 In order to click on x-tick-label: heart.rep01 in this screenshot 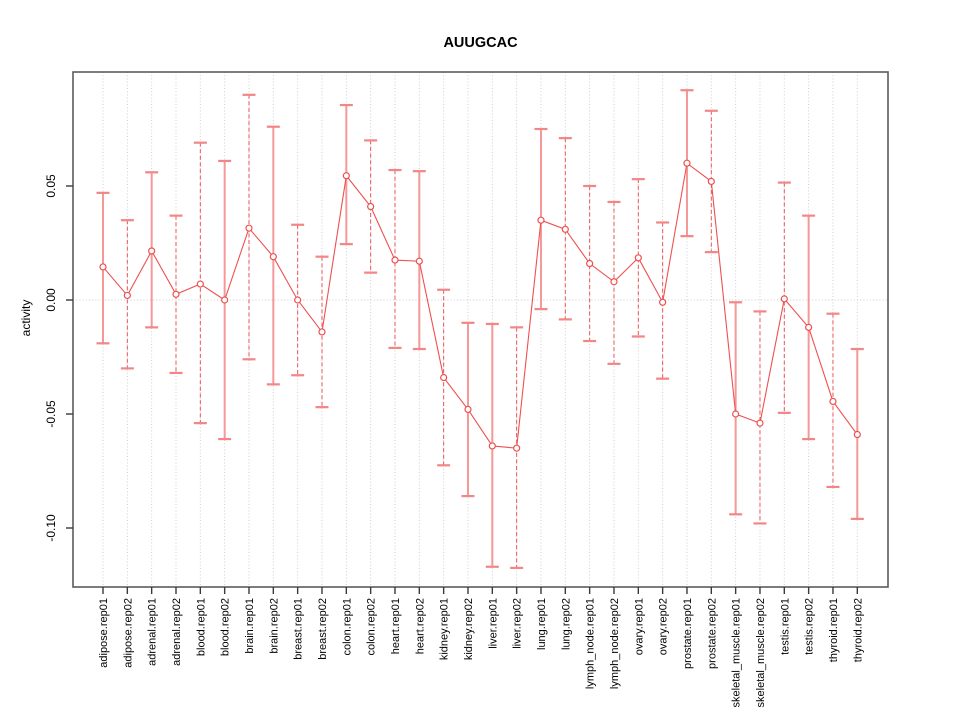, I will do `click(396, 626)`.